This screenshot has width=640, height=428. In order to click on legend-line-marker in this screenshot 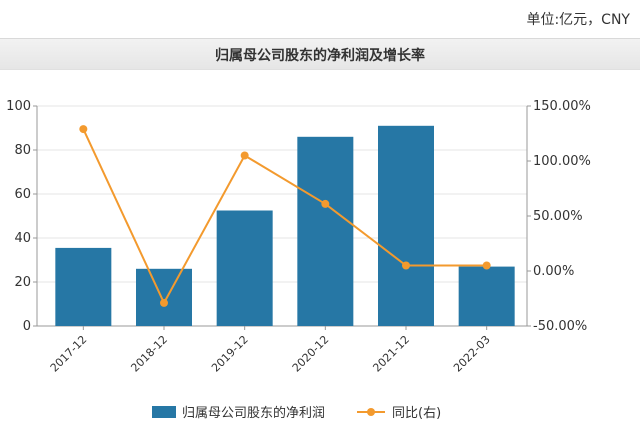, I will do `click(371, 412)`.